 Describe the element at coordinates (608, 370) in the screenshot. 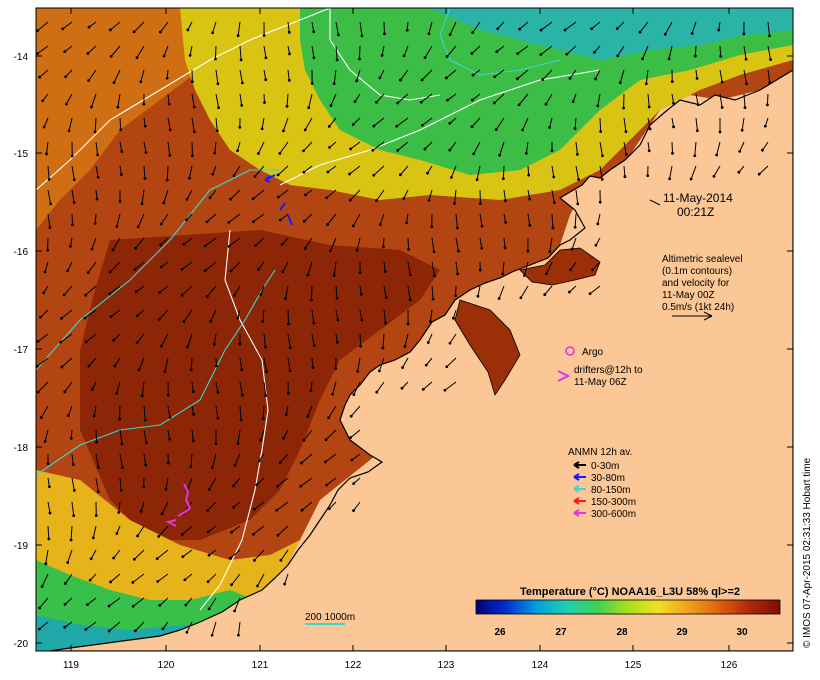

I see `drifters-line-1: drifters@12h to` at that location.